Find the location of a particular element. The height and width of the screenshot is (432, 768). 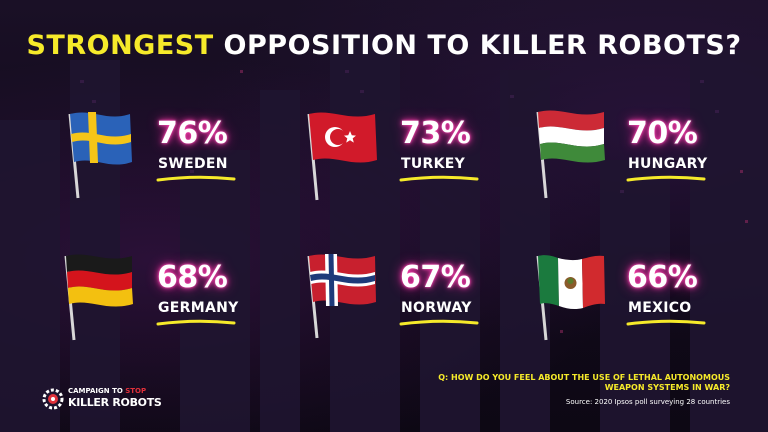

title-rest: OPPOSITION TO KILLER ROBOTS? is located at coordinates (477, 45).